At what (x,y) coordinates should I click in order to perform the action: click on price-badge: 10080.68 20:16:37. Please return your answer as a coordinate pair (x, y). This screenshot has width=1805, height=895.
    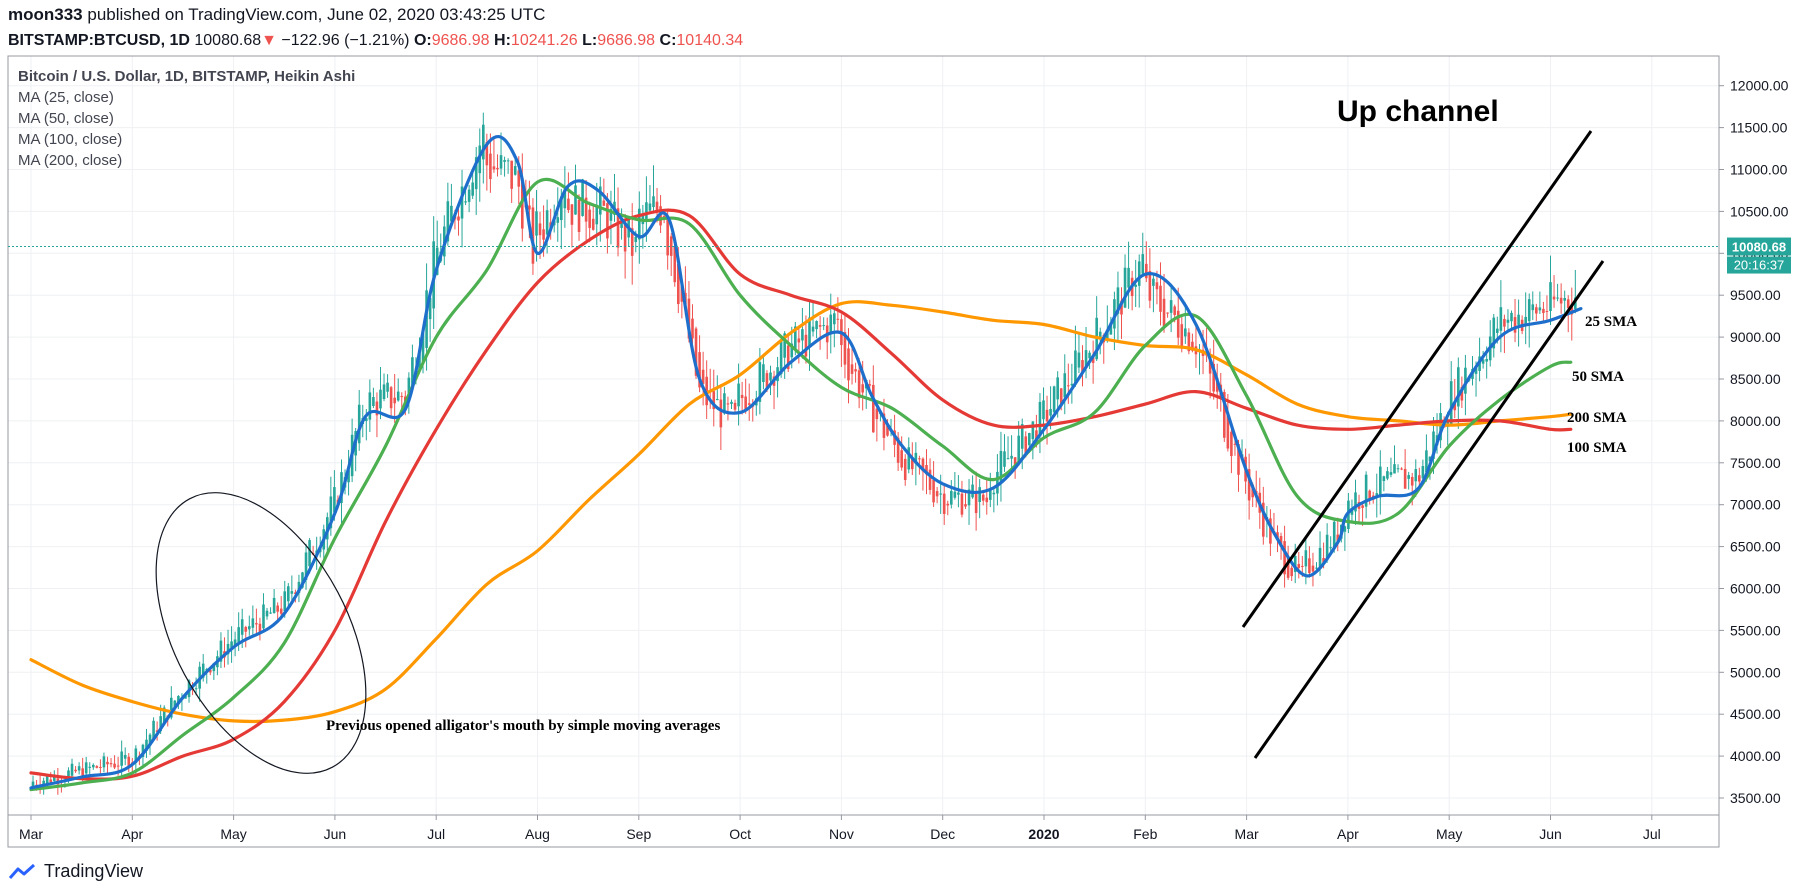
    Looking at the image, I should click on (1759, 255).